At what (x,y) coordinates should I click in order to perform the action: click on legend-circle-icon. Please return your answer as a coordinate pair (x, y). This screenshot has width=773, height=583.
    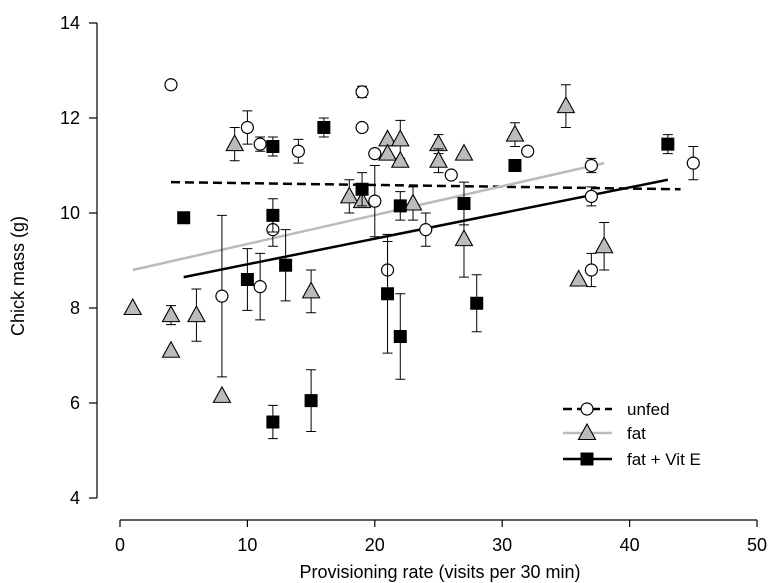
    Looking at the image, I should click on (587, 409).